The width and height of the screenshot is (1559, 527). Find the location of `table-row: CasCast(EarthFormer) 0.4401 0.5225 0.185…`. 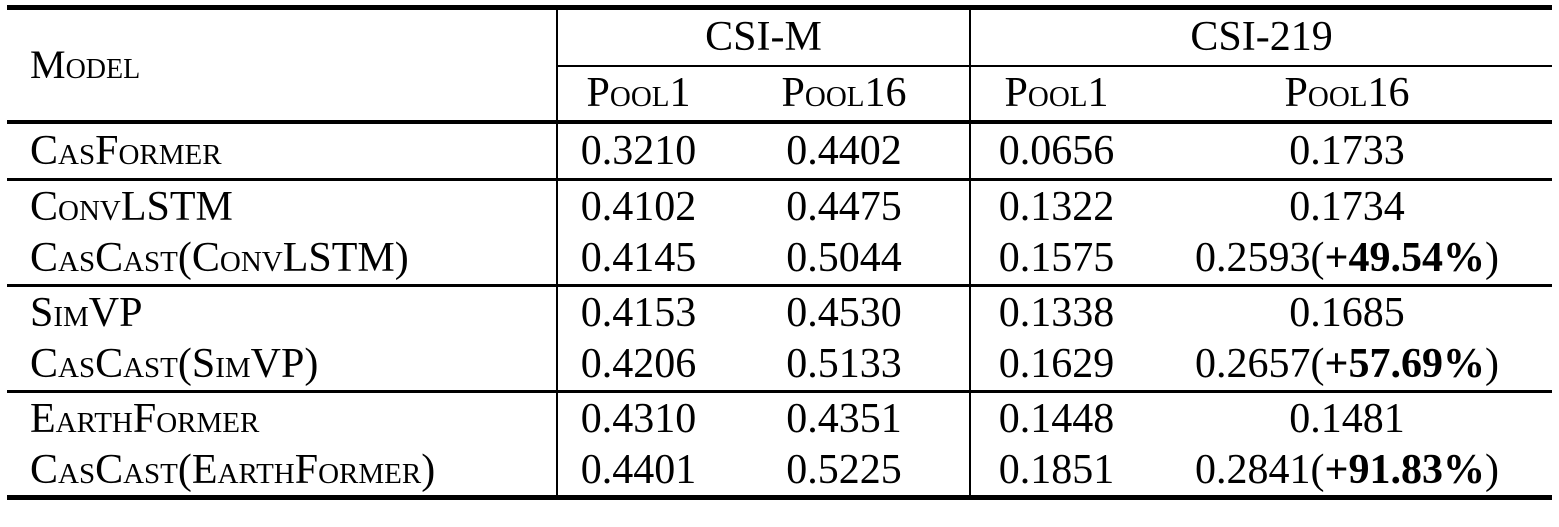

table-row: CasCast(EarthFormer) 0.4401 0.5225 0.185… is located at coordinates (779, 471).